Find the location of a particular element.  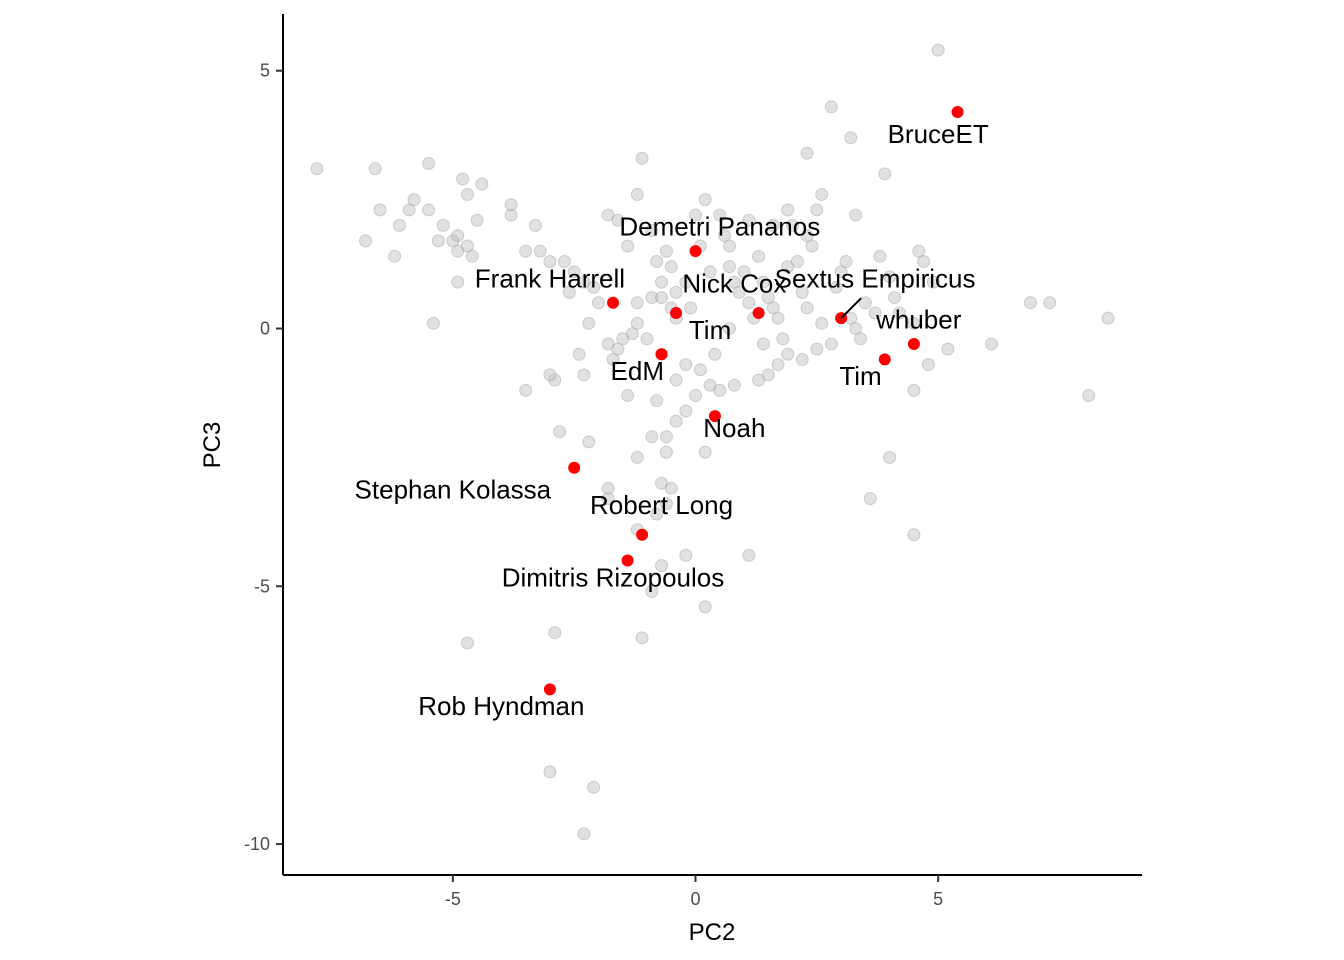

y-tick-label: -10 is located at coordinates (257, 844).